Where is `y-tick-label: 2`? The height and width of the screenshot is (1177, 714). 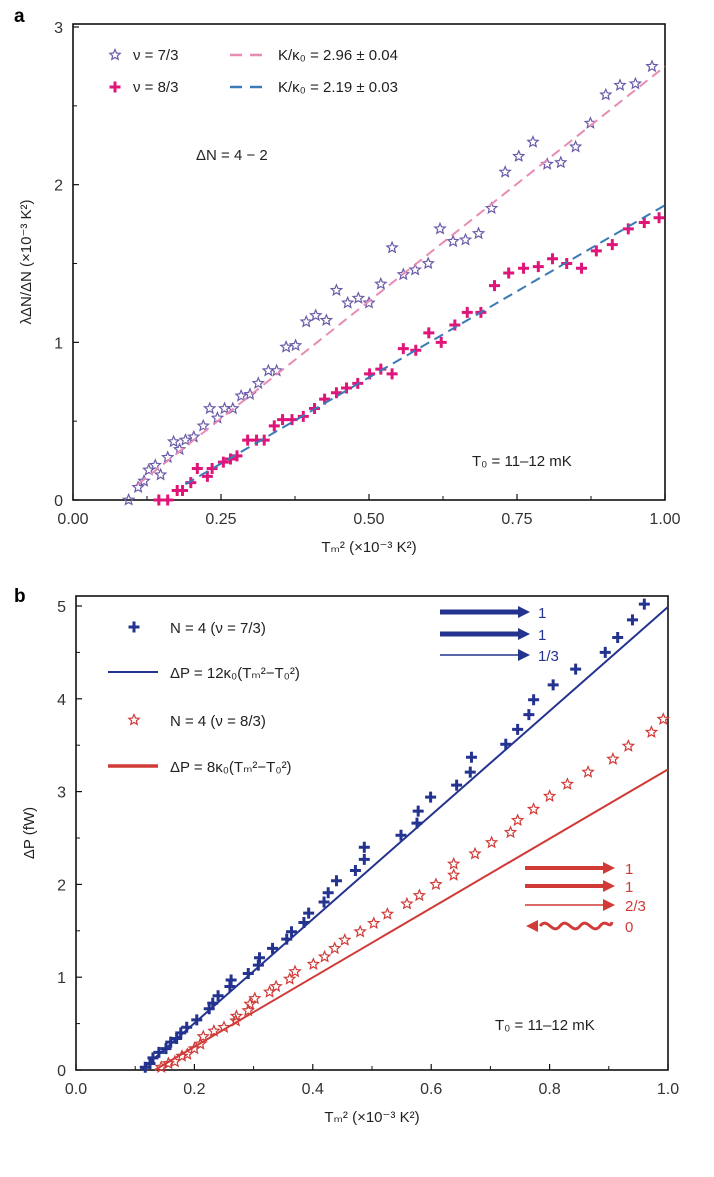
y-tick-label: 2 is located at coordinates (61, 885).